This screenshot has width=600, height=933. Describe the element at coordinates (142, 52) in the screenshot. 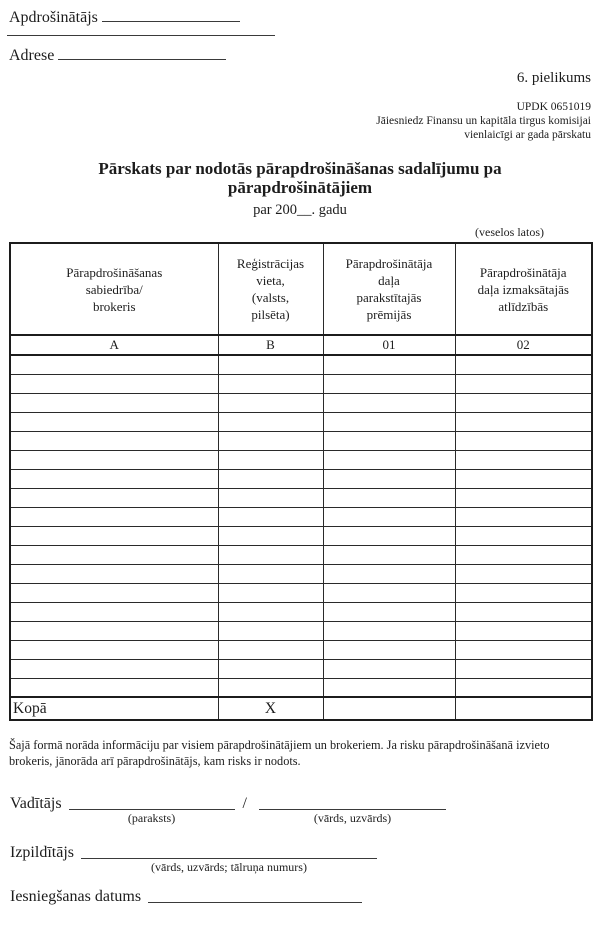

I see `address-blank` at that location.